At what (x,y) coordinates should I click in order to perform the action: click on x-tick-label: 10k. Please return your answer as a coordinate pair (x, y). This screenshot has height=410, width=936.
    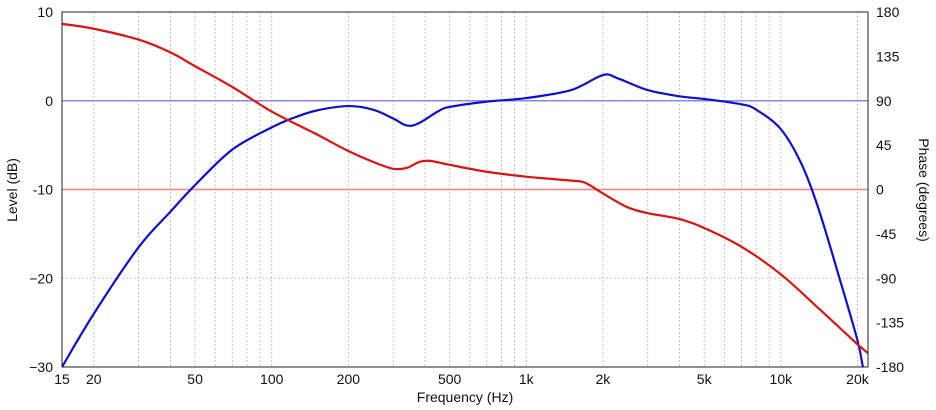
    Looking at the image, I should click on (782, 379).